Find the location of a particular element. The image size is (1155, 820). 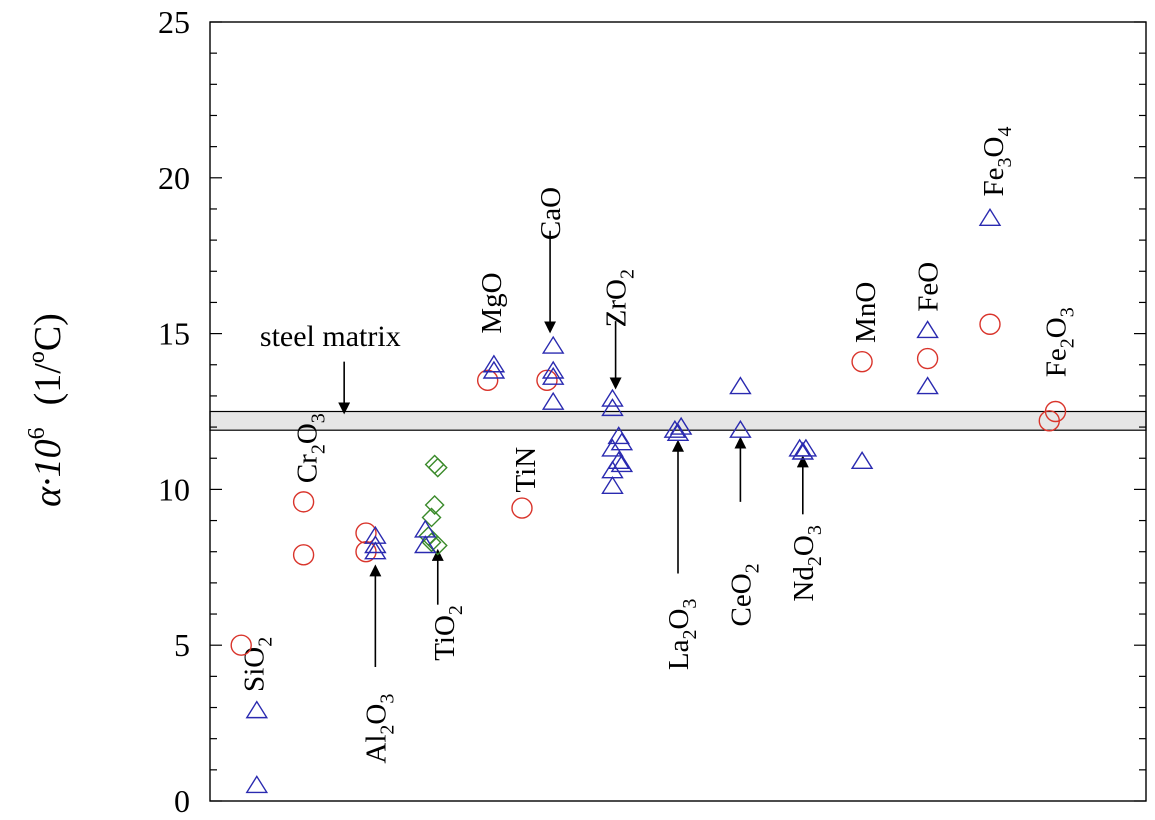

compound-label-cr2o3: Cr2O3 is located at coordinates (311, 448).